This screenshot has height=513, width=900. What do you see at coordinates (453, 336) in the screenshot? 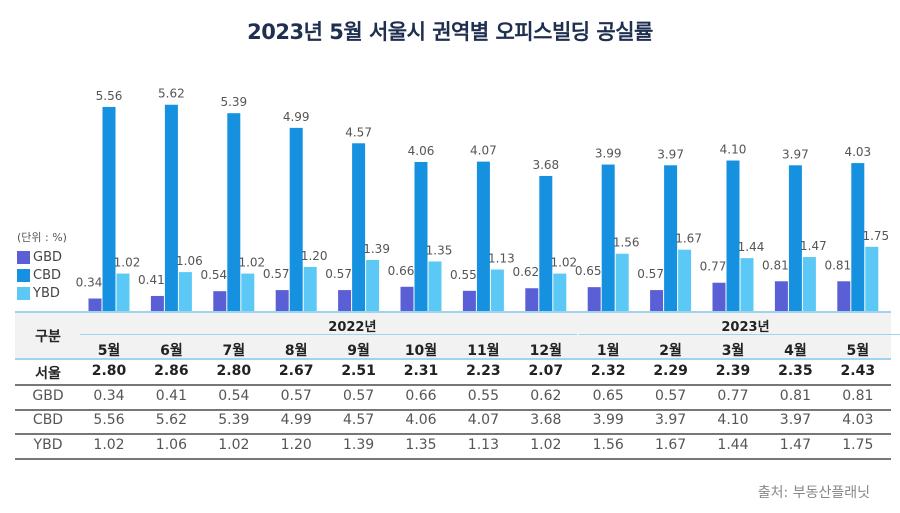
I see `table-header-band` at bounding box center [453, 336].